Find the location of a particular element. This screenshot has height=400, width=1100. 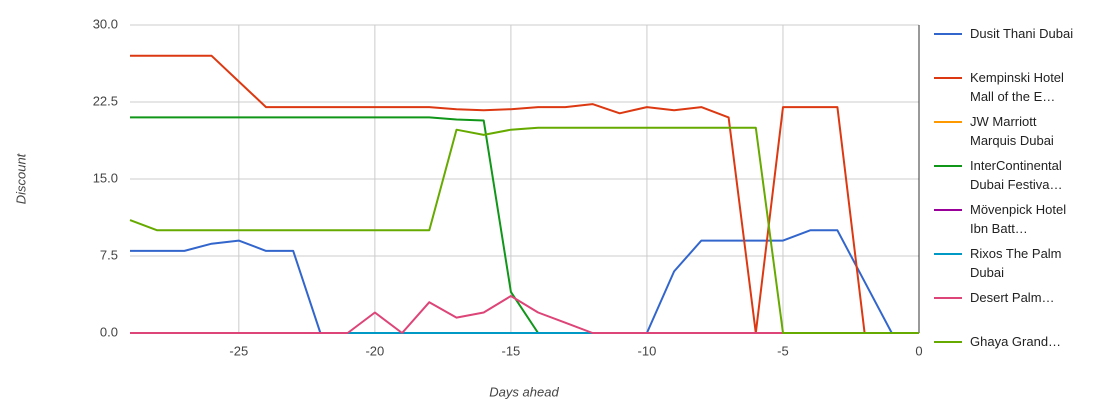

y-tick-label: 0.0 is located at coordinates (109, 331).